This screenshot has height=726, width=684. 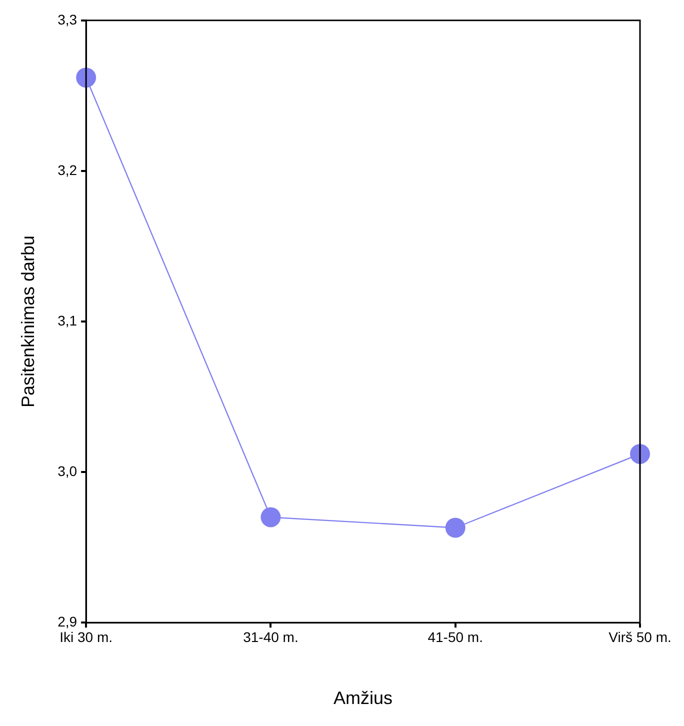 I want to click on y-tick-label: 3,1, so click(x=68, y=320).